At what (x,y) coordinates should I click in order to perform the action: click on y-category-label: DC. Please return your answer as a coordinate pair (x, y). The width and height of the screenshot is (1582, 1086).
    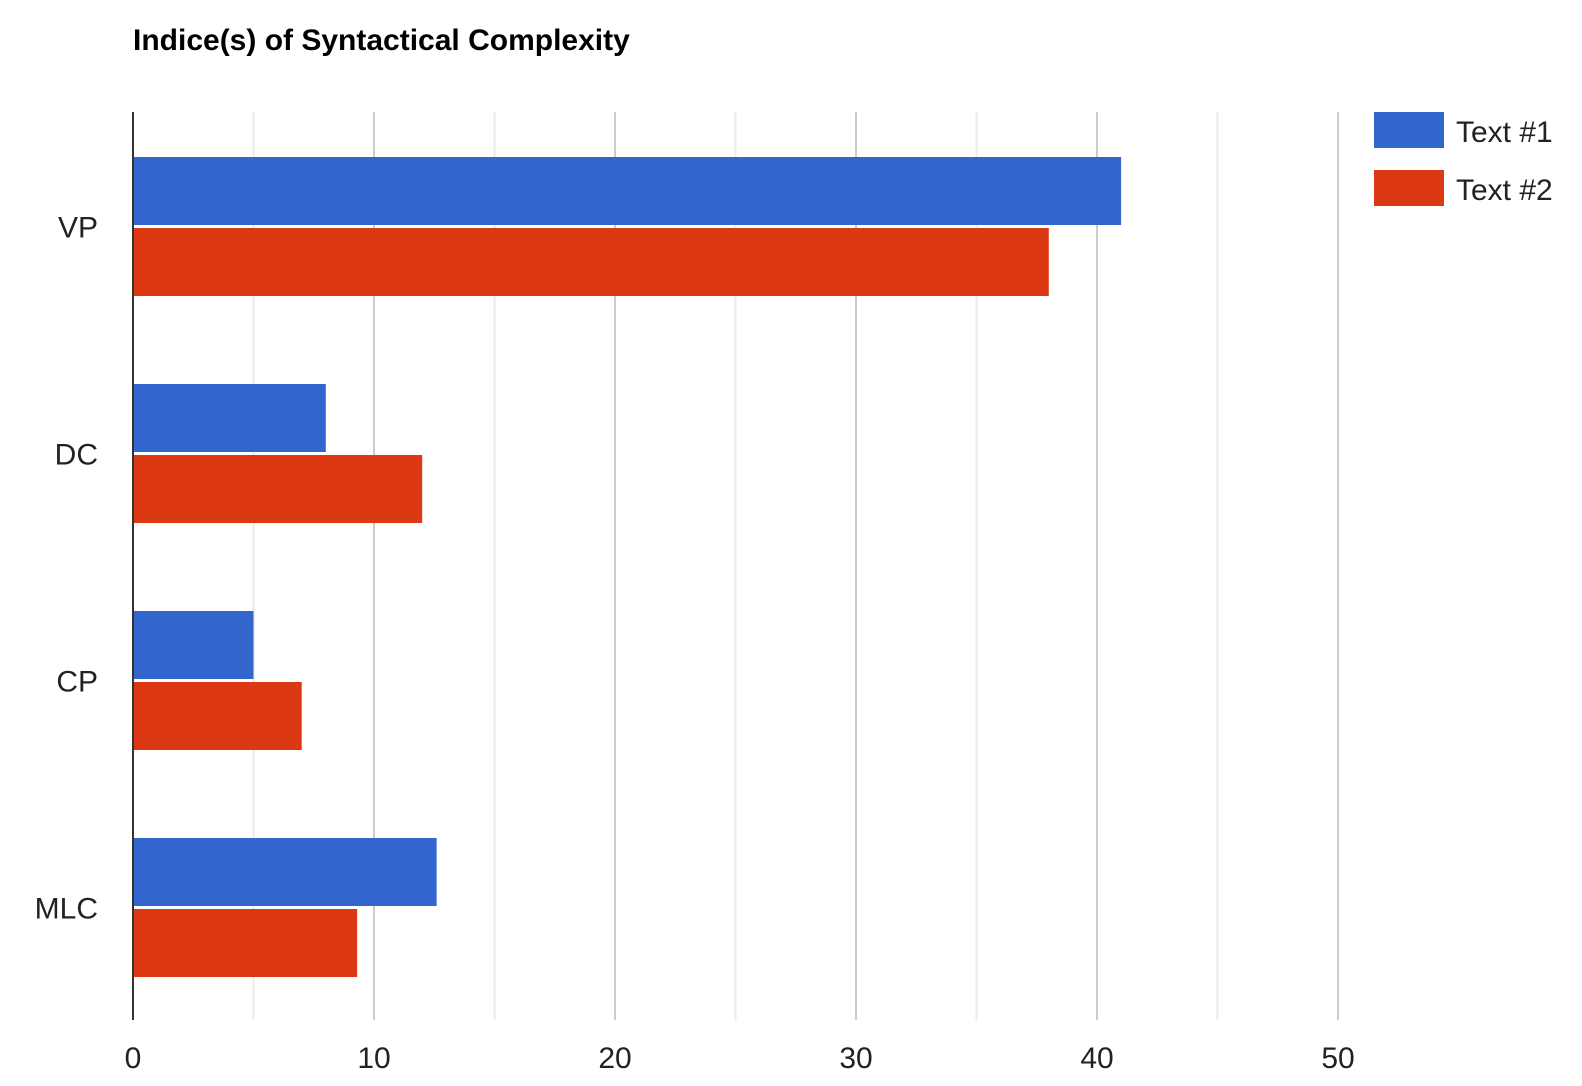
    Looking at the image, I should click on (76, 455).